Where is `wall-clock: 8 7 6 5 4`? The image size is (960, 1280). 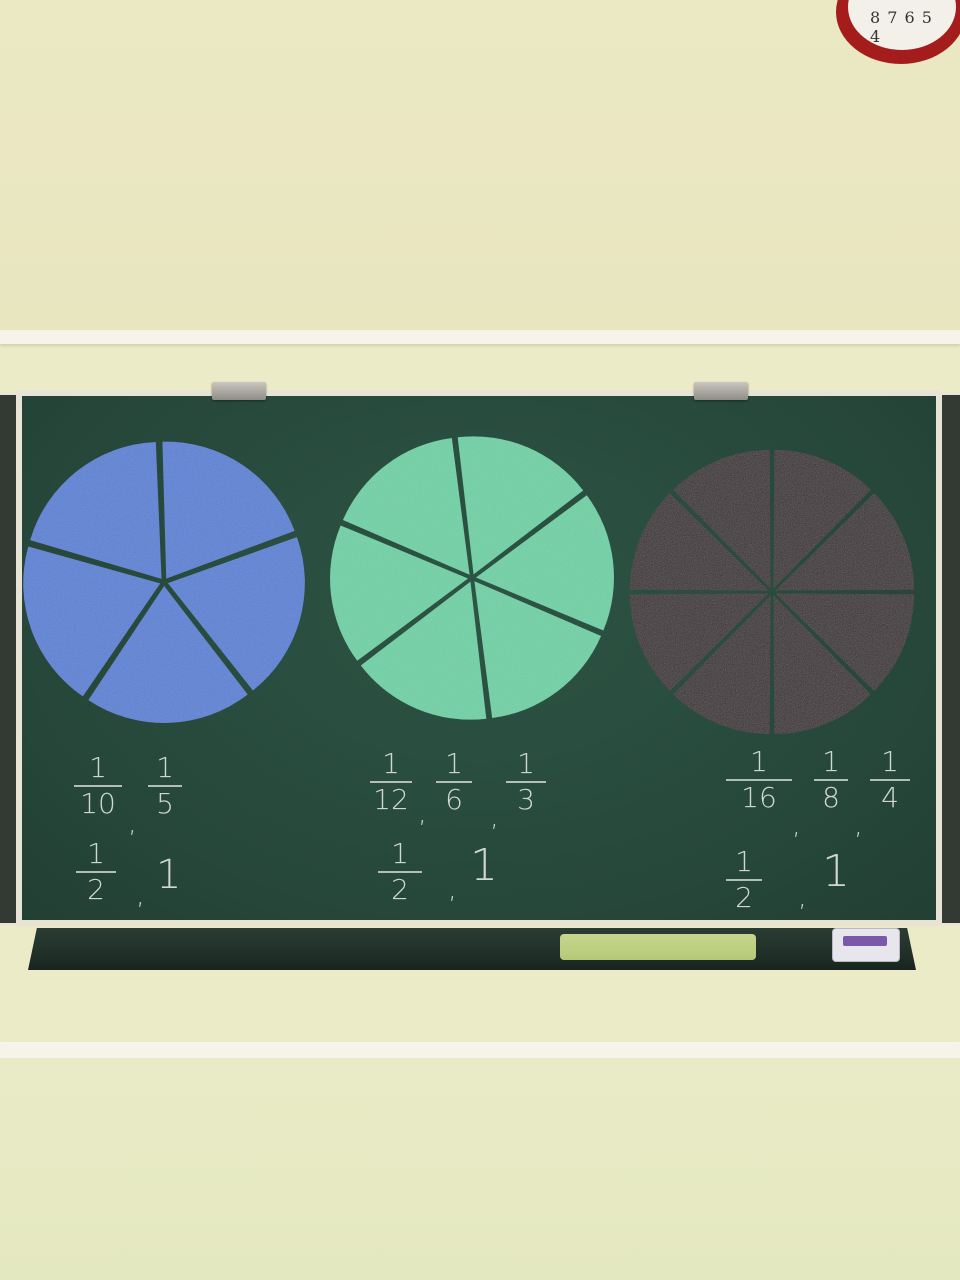 wall-clock: 8 7 6 5 4 is located at coordinates (898, 32).